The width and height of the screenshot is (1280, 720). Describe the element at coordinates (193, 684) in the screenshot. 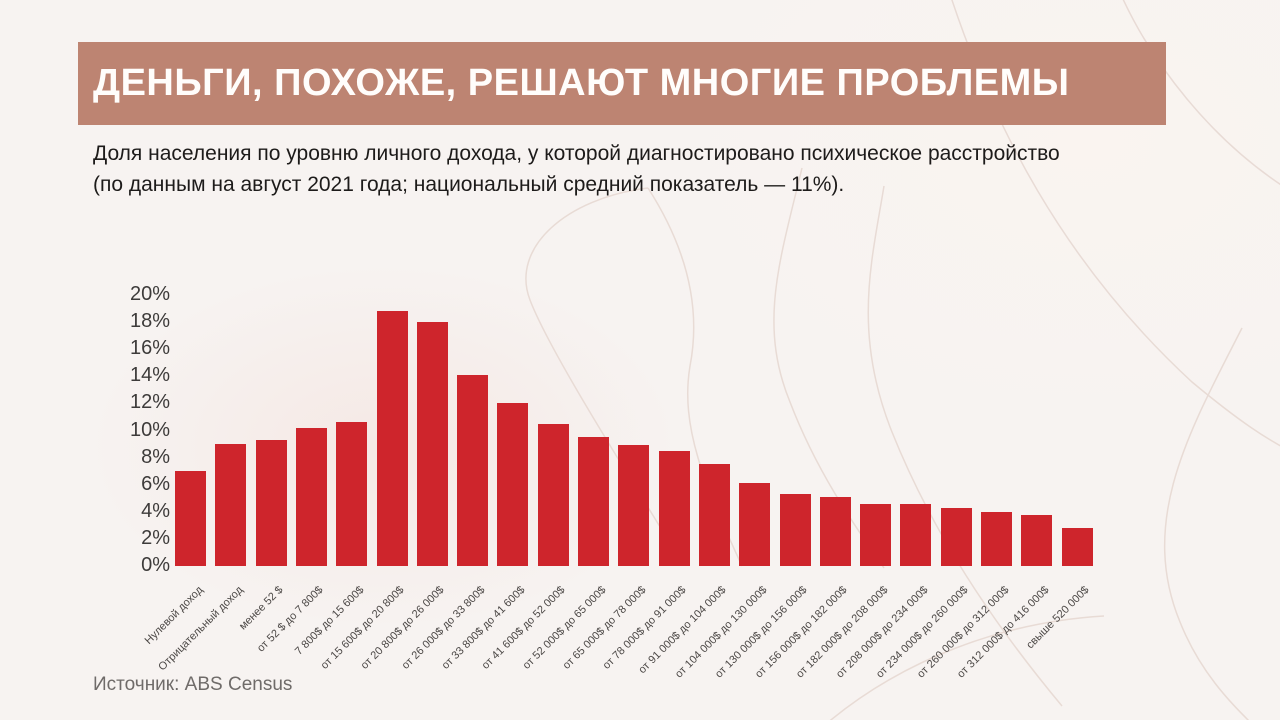

I see `source-label: Источник: ABS Census` at that location.